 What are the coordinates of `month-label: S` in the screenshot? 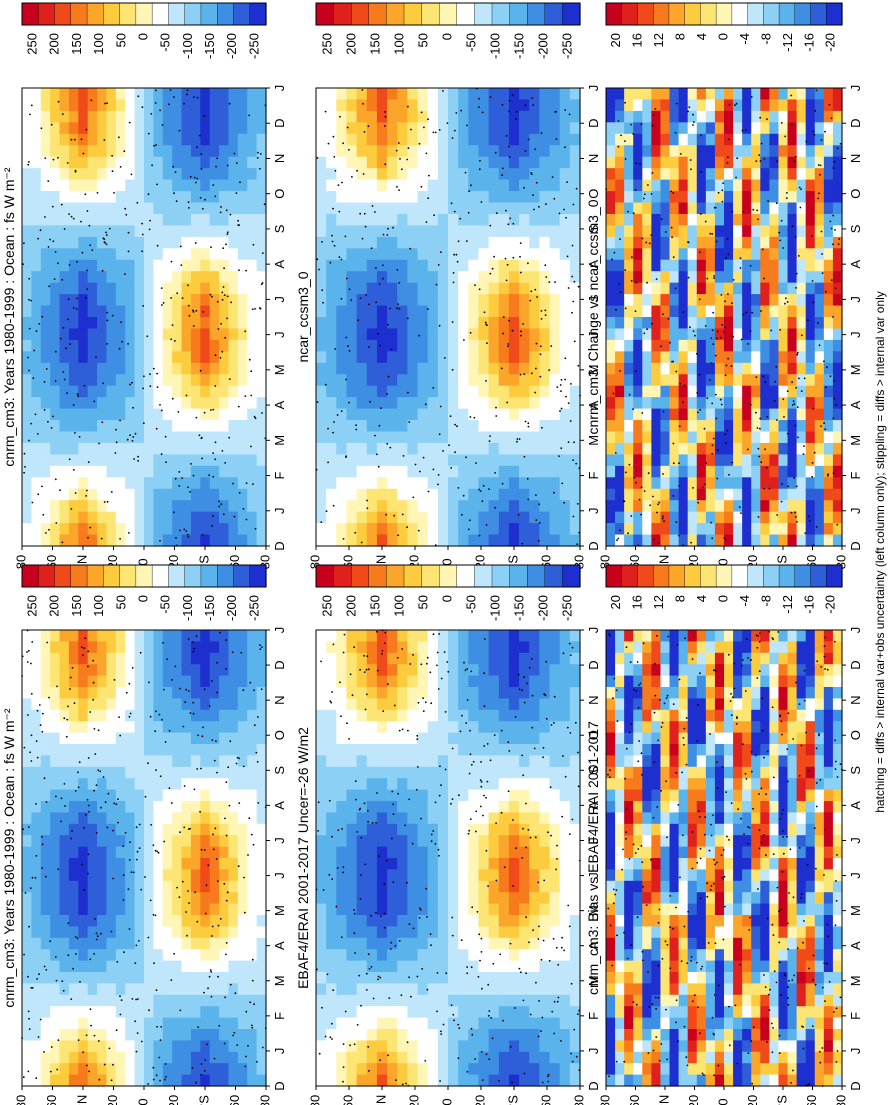 It's located at (593, 228).